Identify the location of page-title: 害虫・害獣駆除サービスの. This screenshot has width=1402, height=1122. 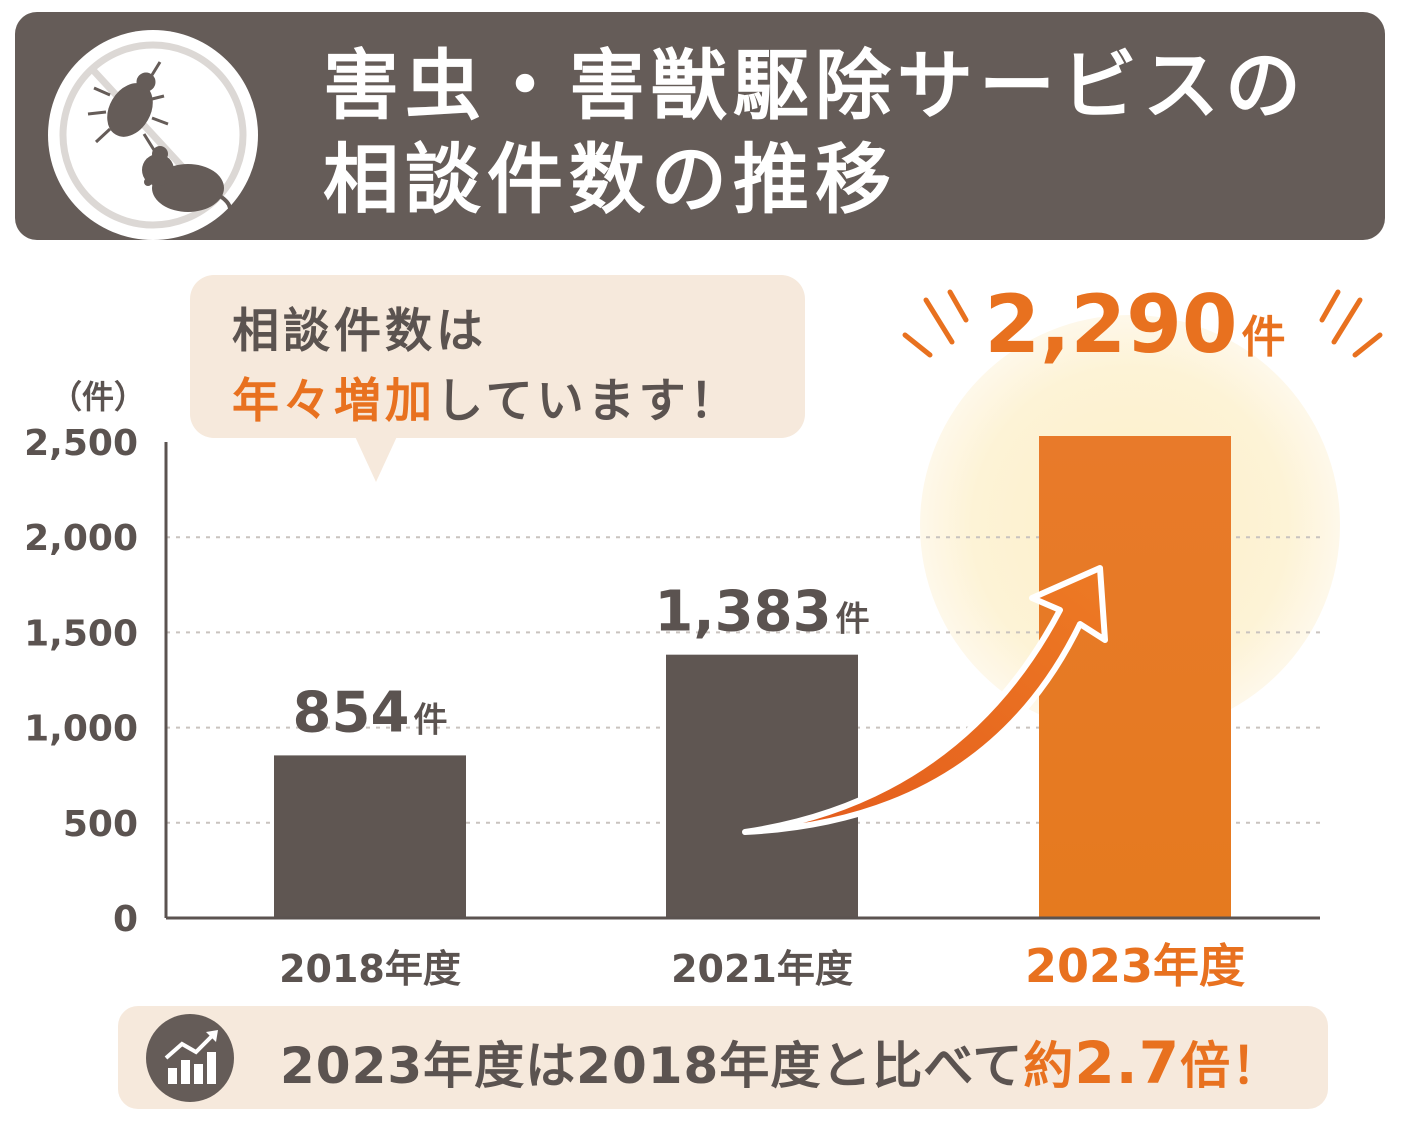
(815, 85).